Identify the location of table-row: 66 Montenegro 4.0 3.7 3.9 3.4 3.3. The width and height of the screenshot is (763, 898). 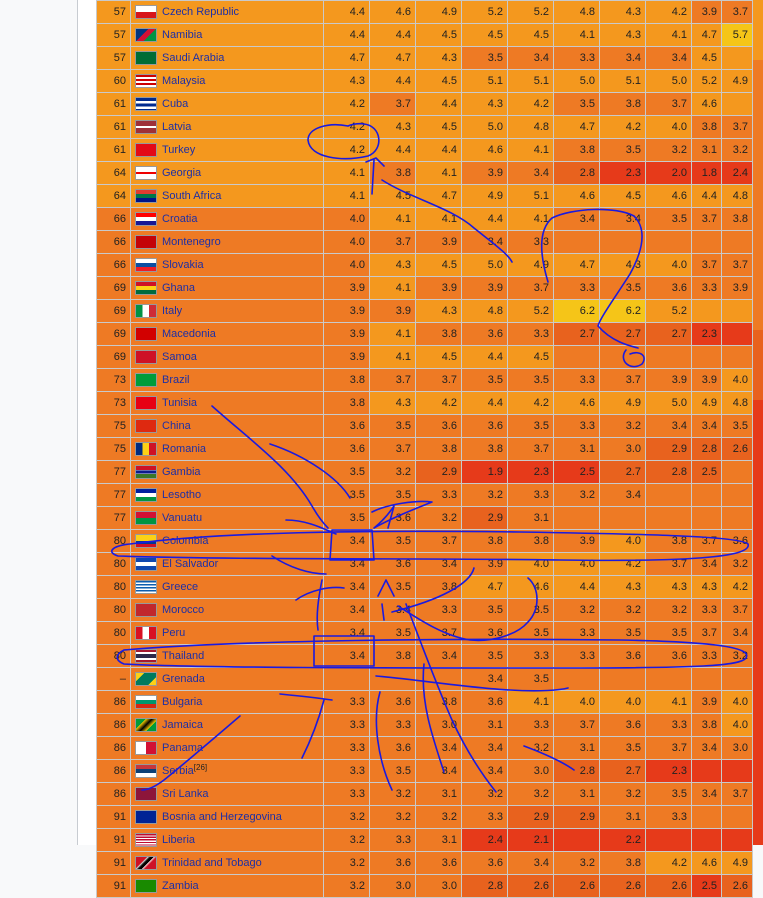
(424, 242).